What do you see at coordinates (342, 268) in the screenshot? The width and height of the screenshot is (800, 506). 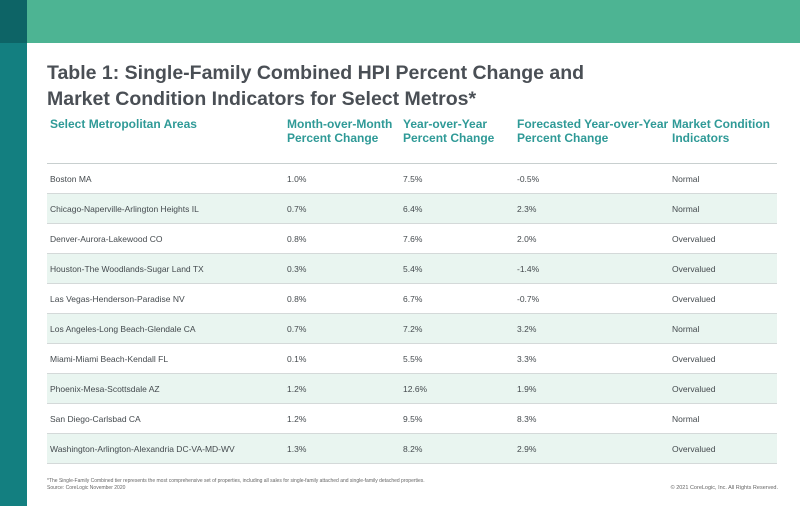 I see `mom-change-cell: 0.3%` at bounding box center [342, 268].